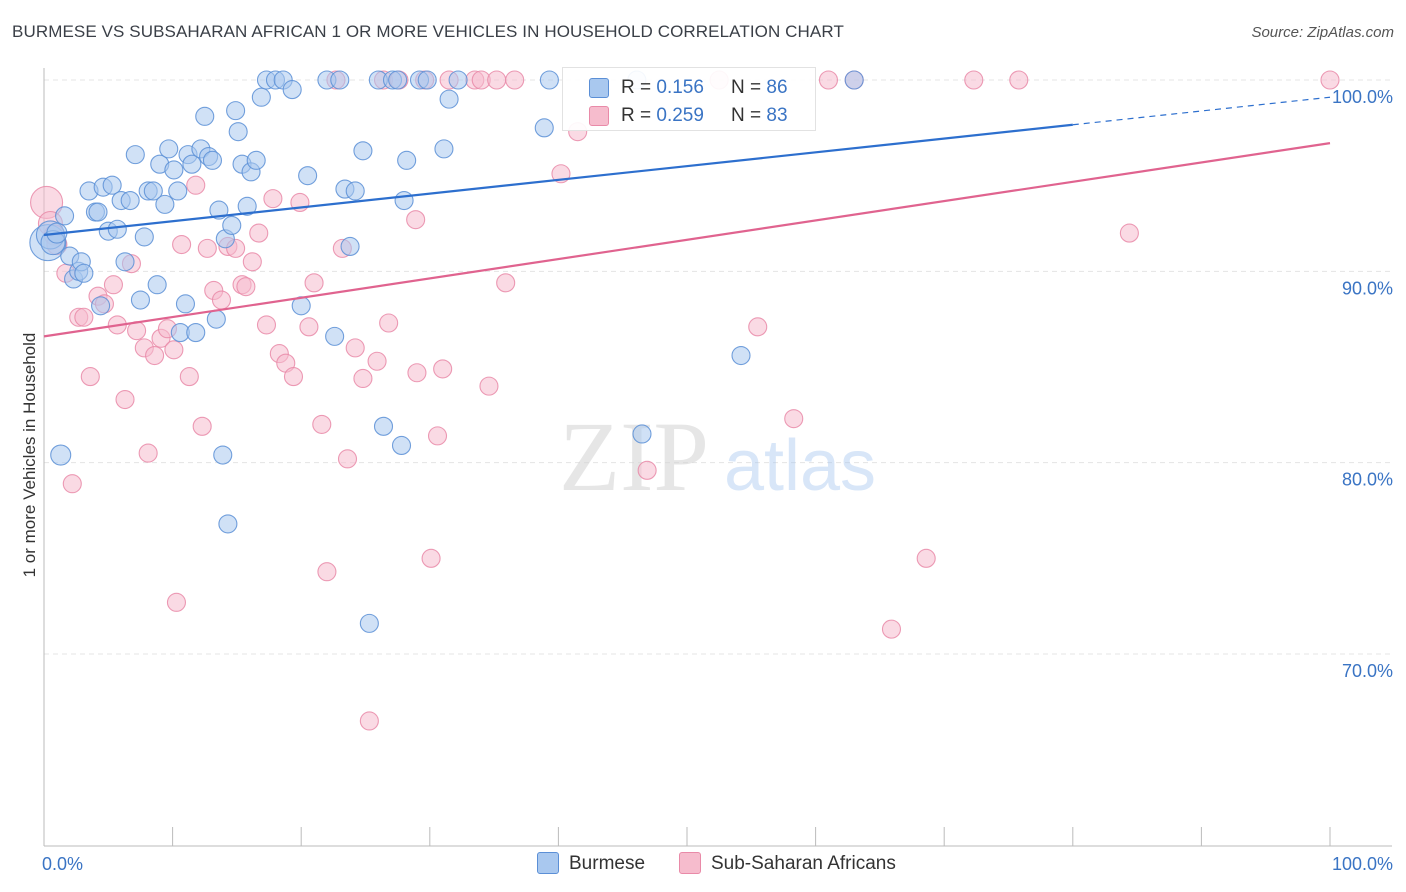 The width and height of the screenshot is (1406, 892). I want to click on y-tick-label: 70.0%, so click(1367, 671).